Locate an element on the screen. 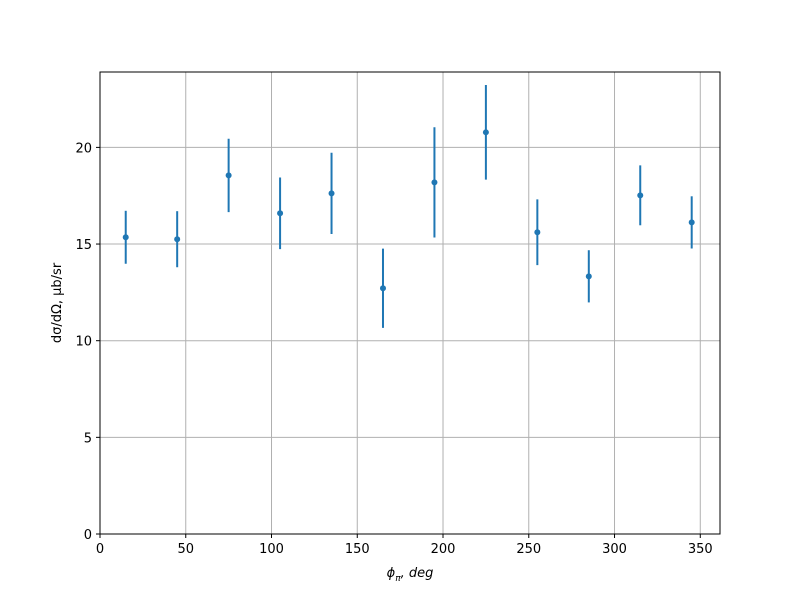 The image size is (800, 604). y-tick-label: 20 is located at coordinates (83, 148).